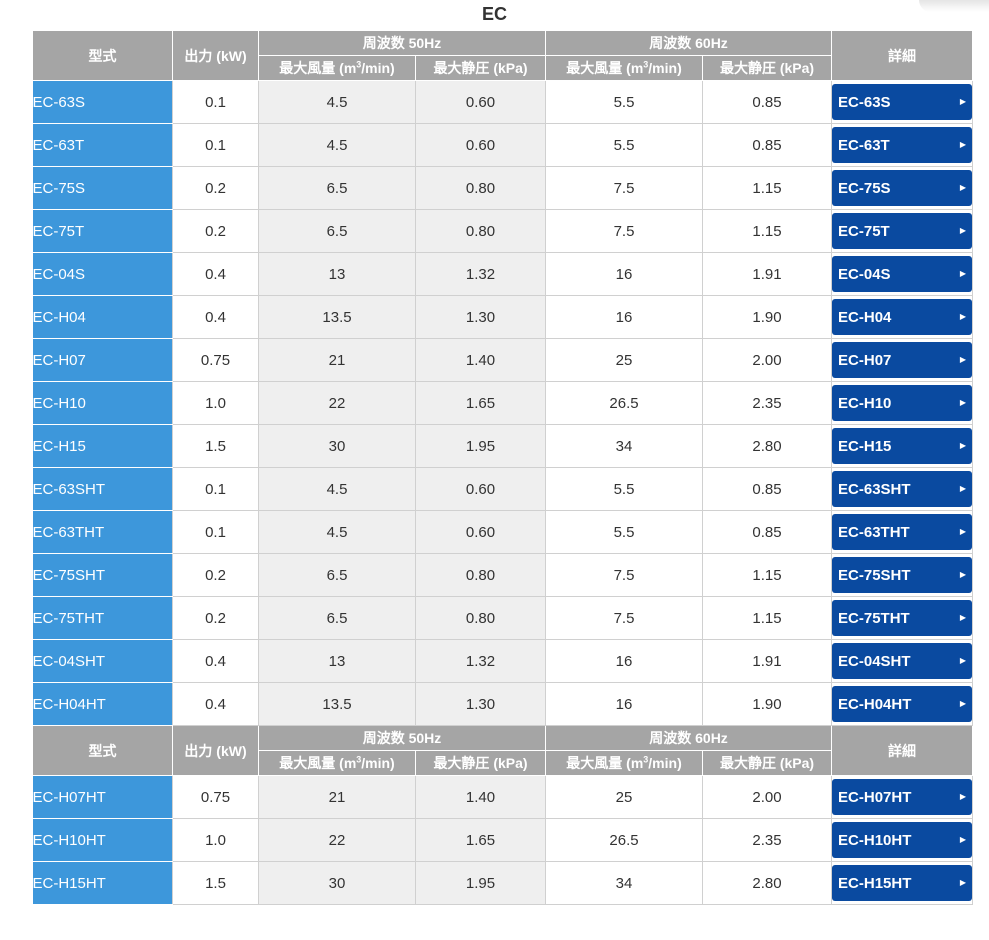  I want to click on detail-button: EC-63THT ▶, so click(902, 532).